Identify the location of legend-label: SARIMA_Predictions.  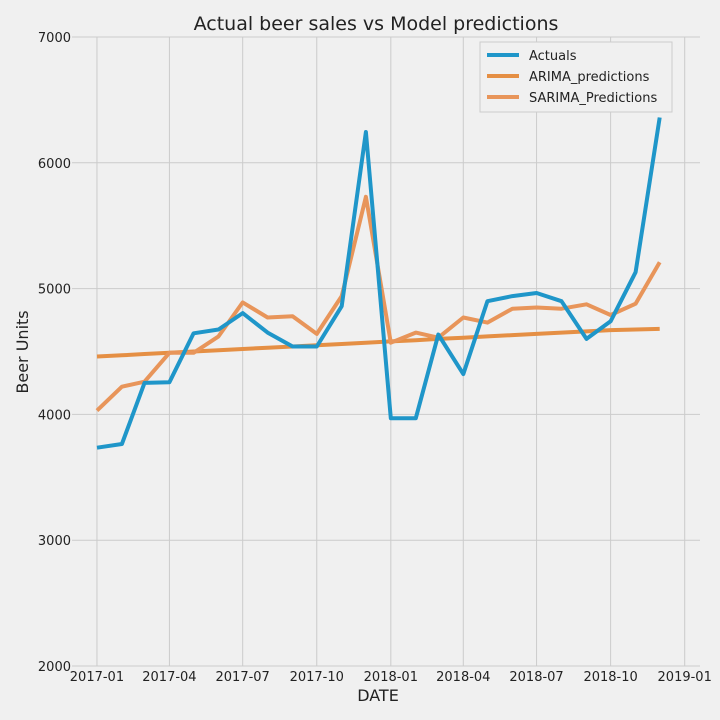
(593, 98).